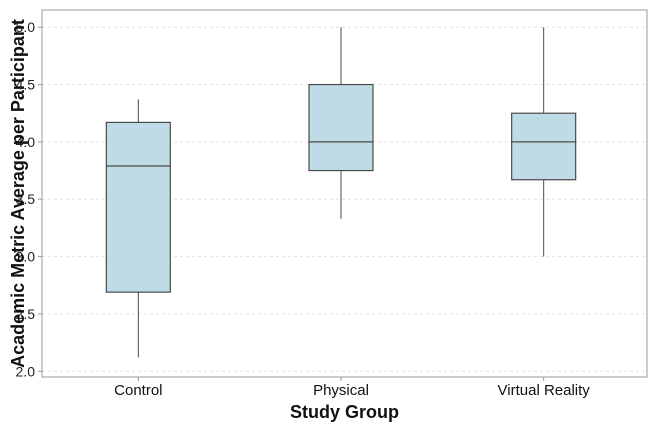 This screenshot has height=426, width=649. I want to click on y-tick-label: 2.5, so click(26, 314).